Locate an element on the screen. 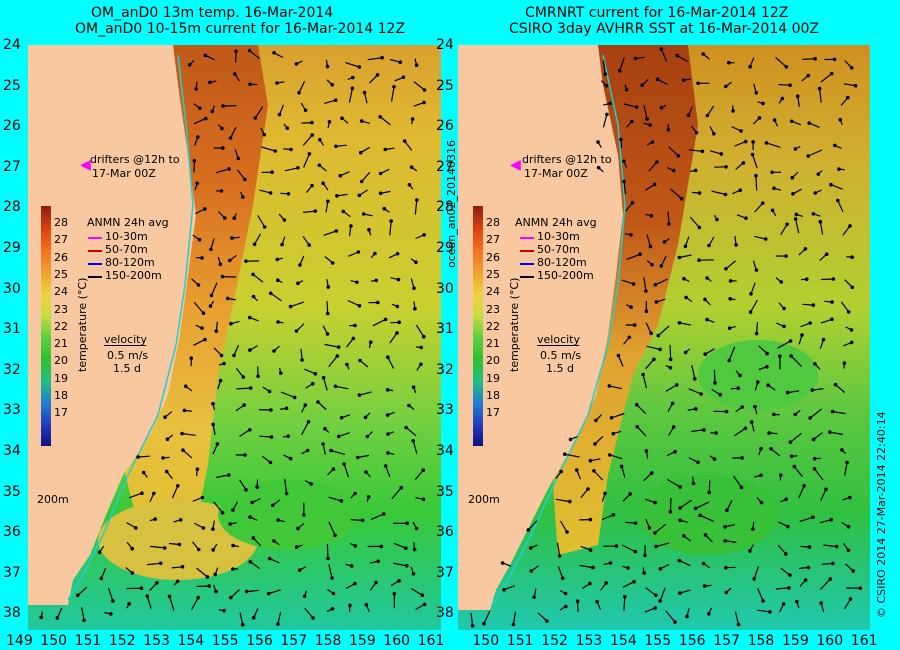 The height and width of the screenshot is (650, 900). left-lat-tick: 34 is located at coordinates (12, 451).